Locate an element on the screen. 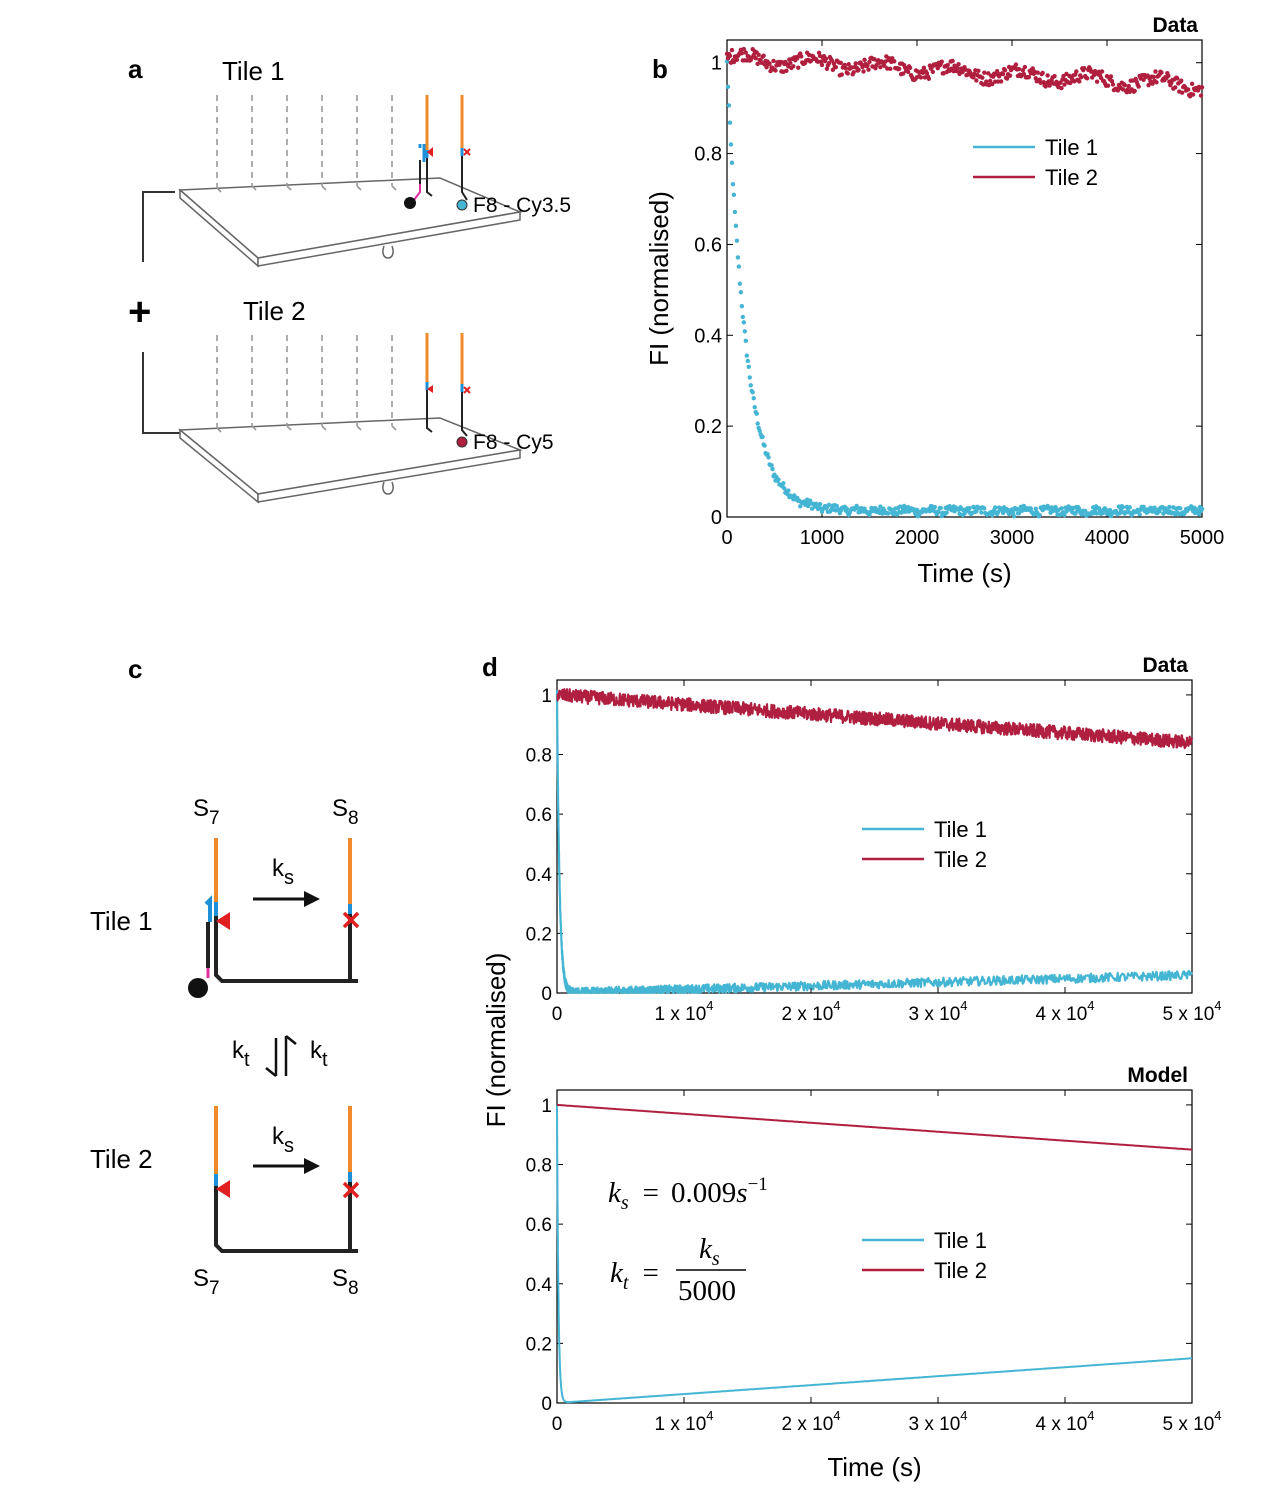  x-tick-label: 1 x 10⁴ is located at coordinates (684, 1421).